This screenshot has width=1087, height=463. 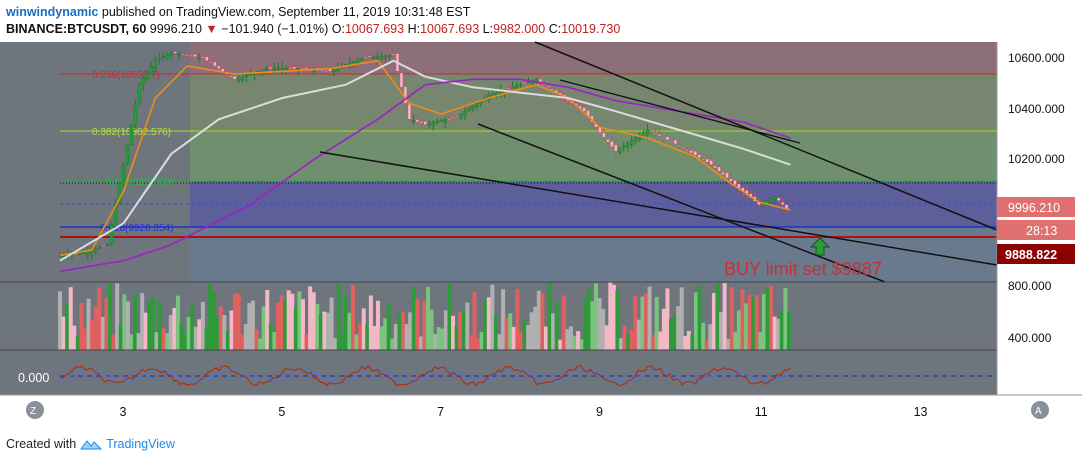 What do you see at coordinates (414, 29) in the screenshot?
I see `high-label: H:` at bounding box center [414, 29].